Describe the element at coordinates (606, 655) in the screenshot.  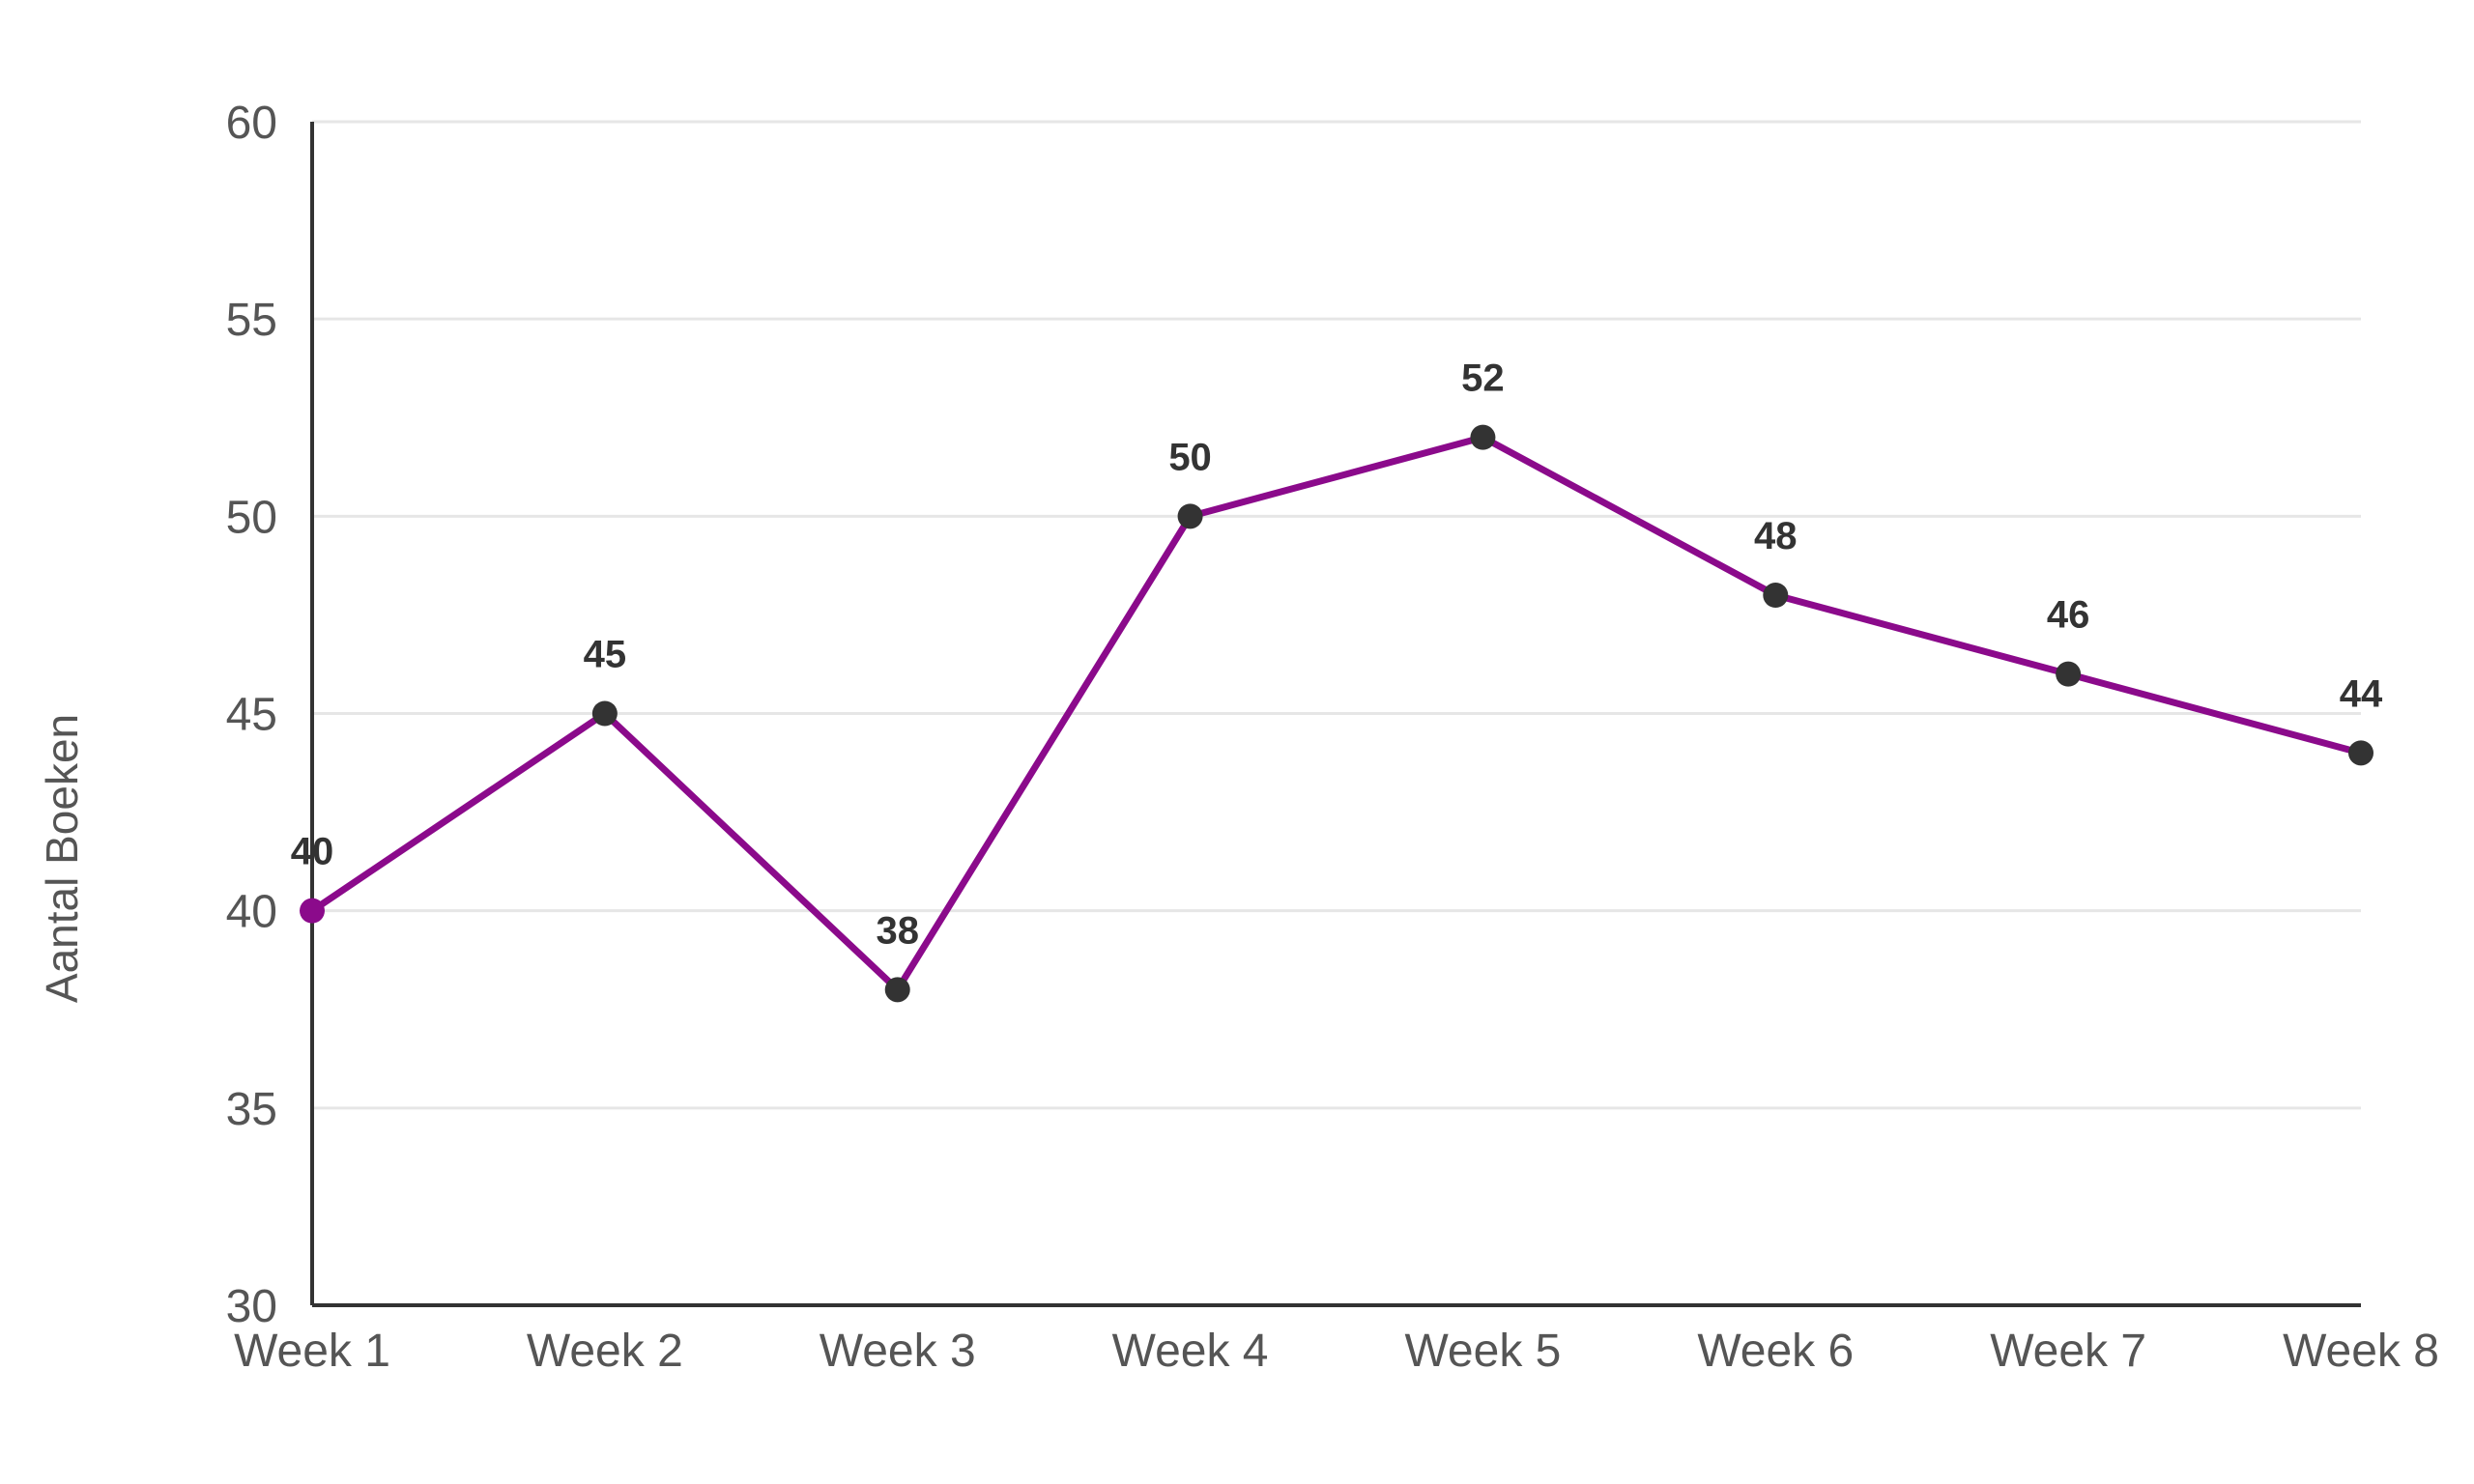
I see `data-label: 45` at that location.